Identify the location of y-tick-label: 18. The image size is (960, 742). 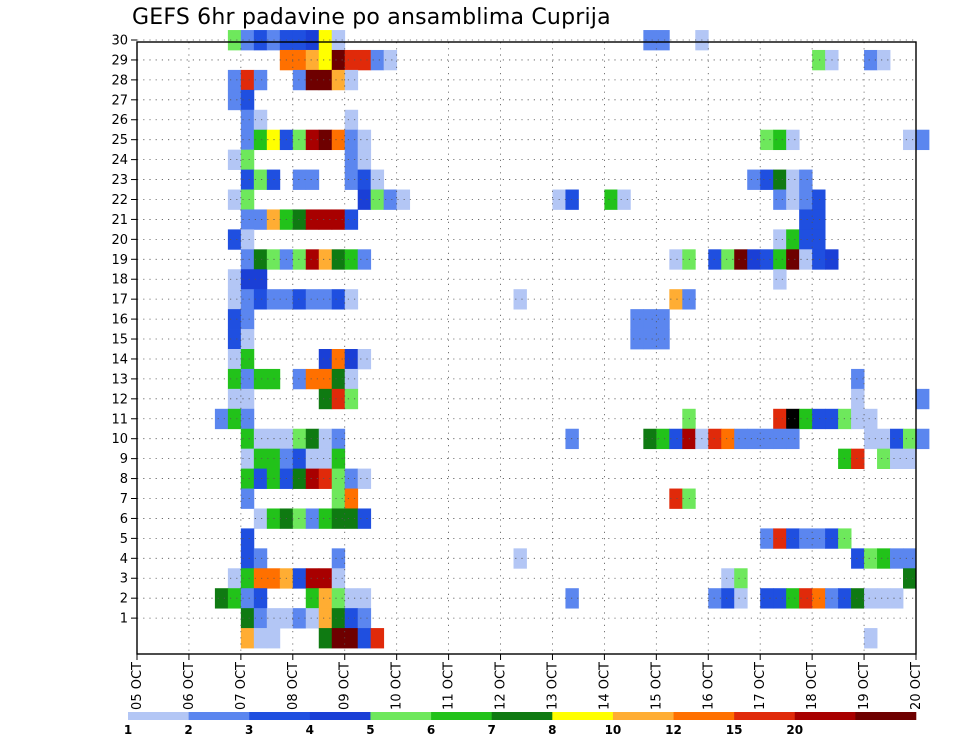
(119, 280).